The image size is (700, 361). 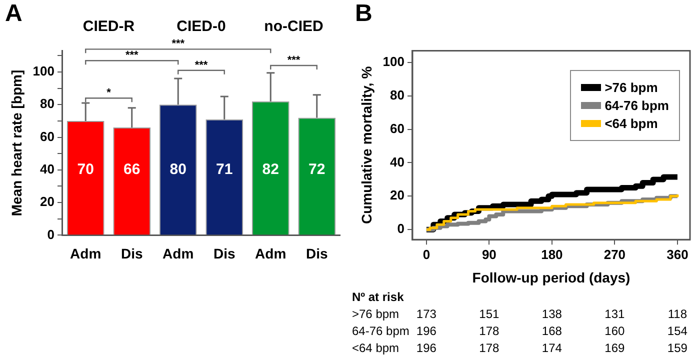 I want to click on text: 168, so click(x=552, y=331).